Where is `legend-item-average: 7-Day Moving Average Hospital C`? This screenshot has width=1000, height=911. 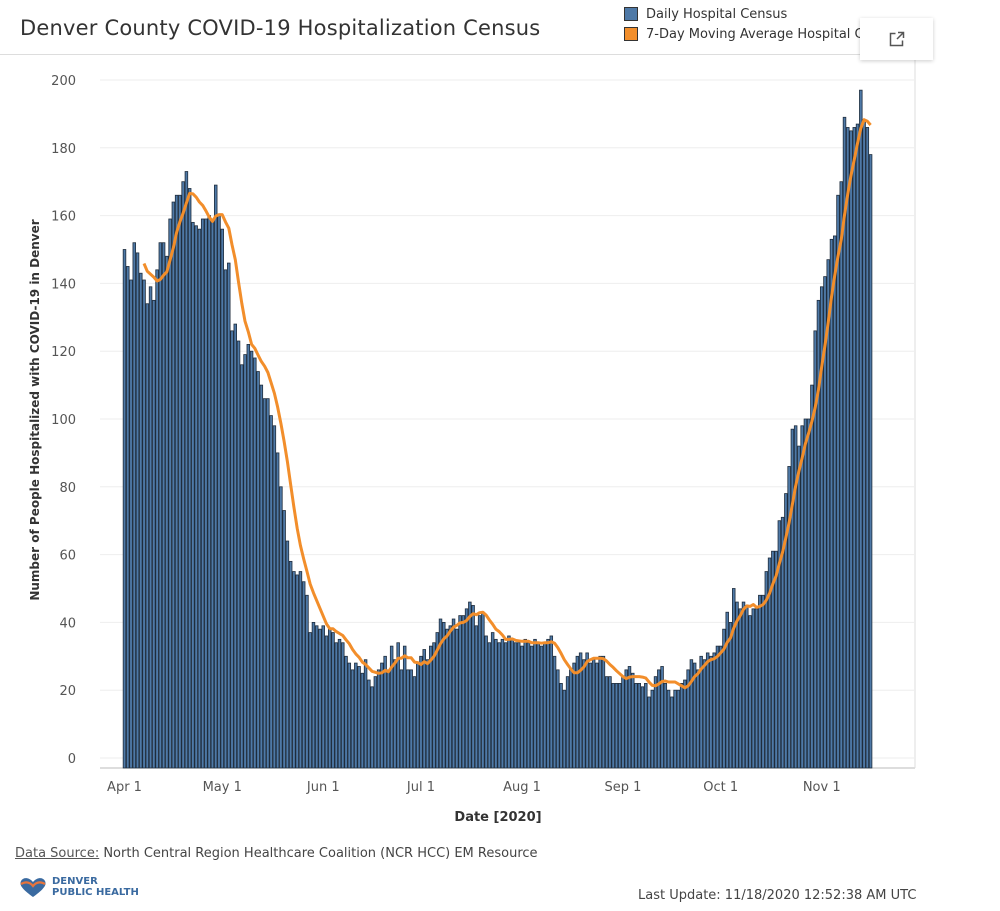 legend-item-average: 7-Day Moving Average Hospital C is located at coordinates (744, 34).